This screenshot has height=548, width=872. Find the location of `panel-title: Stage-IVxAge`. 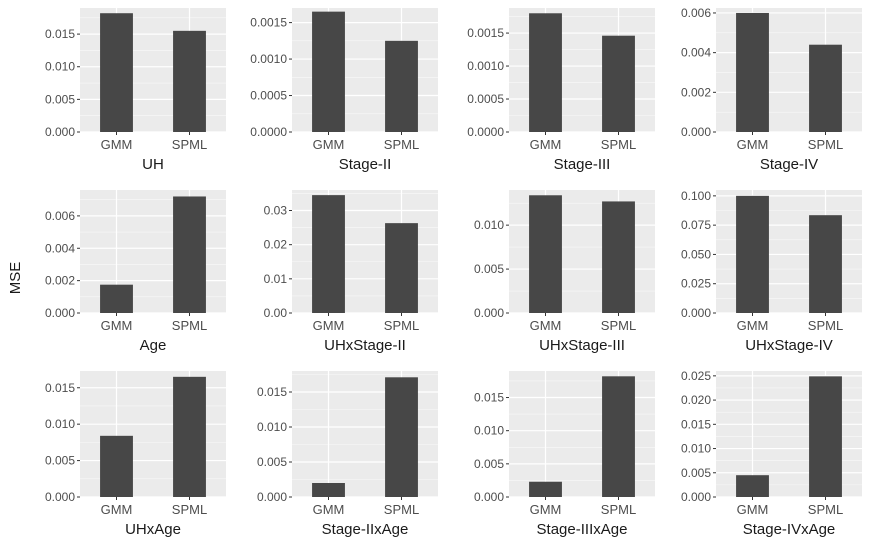

panel-title: Stage-IVxAge is located at coordinates (789, 529).